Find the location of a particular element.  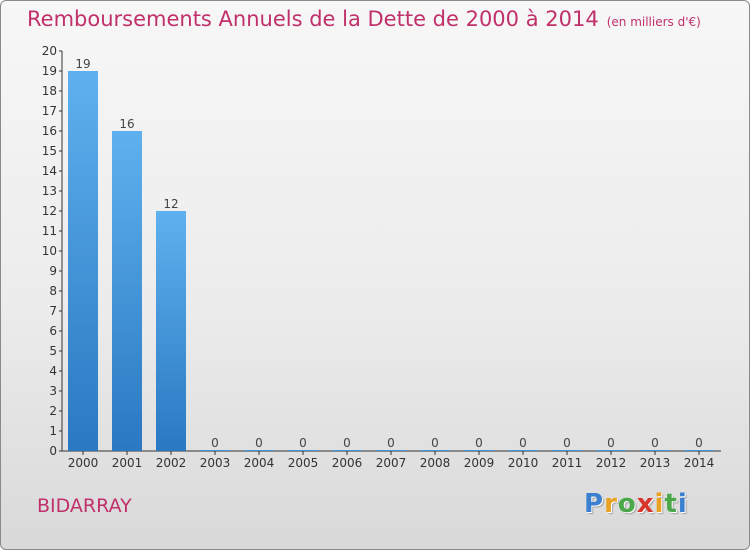

y-tick-label: 0 is located at coordinates (53, 451).